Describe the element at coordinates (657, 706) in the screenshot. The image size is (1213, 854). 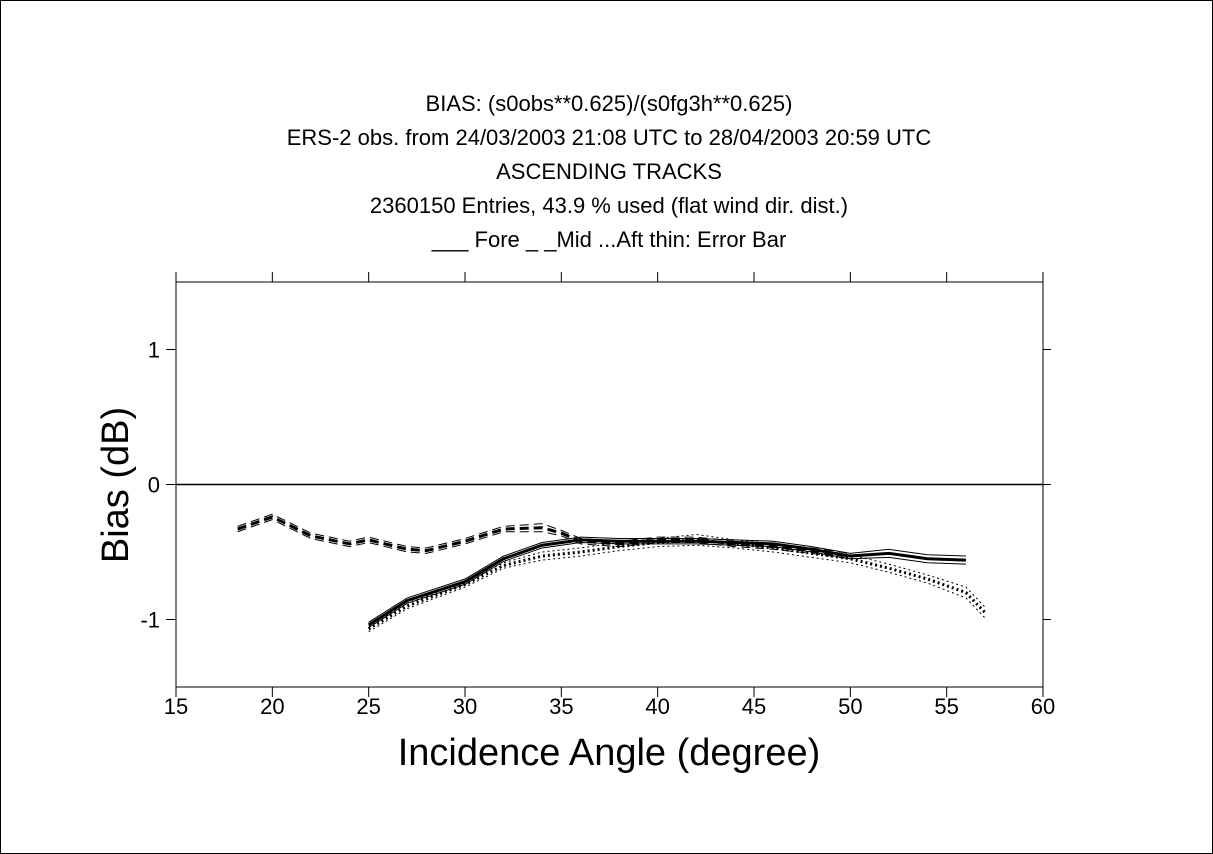
I see `x-tick-label: 40` at that location.